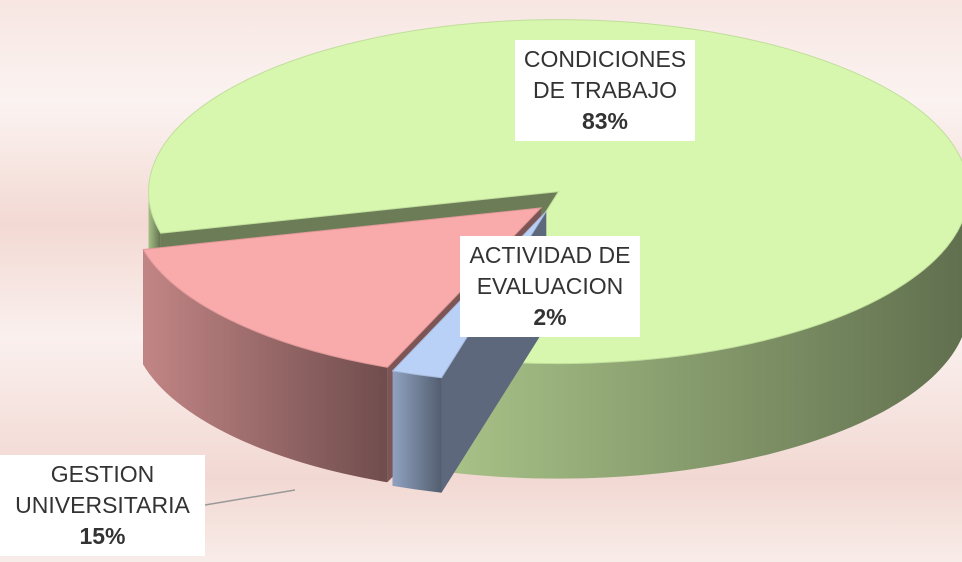 This screenshot has width=962, height=562. Describe the element at coordinates (102, 489) in the screenshot. I see `category-label: GESTION UNIVERSITARIA` at that location.